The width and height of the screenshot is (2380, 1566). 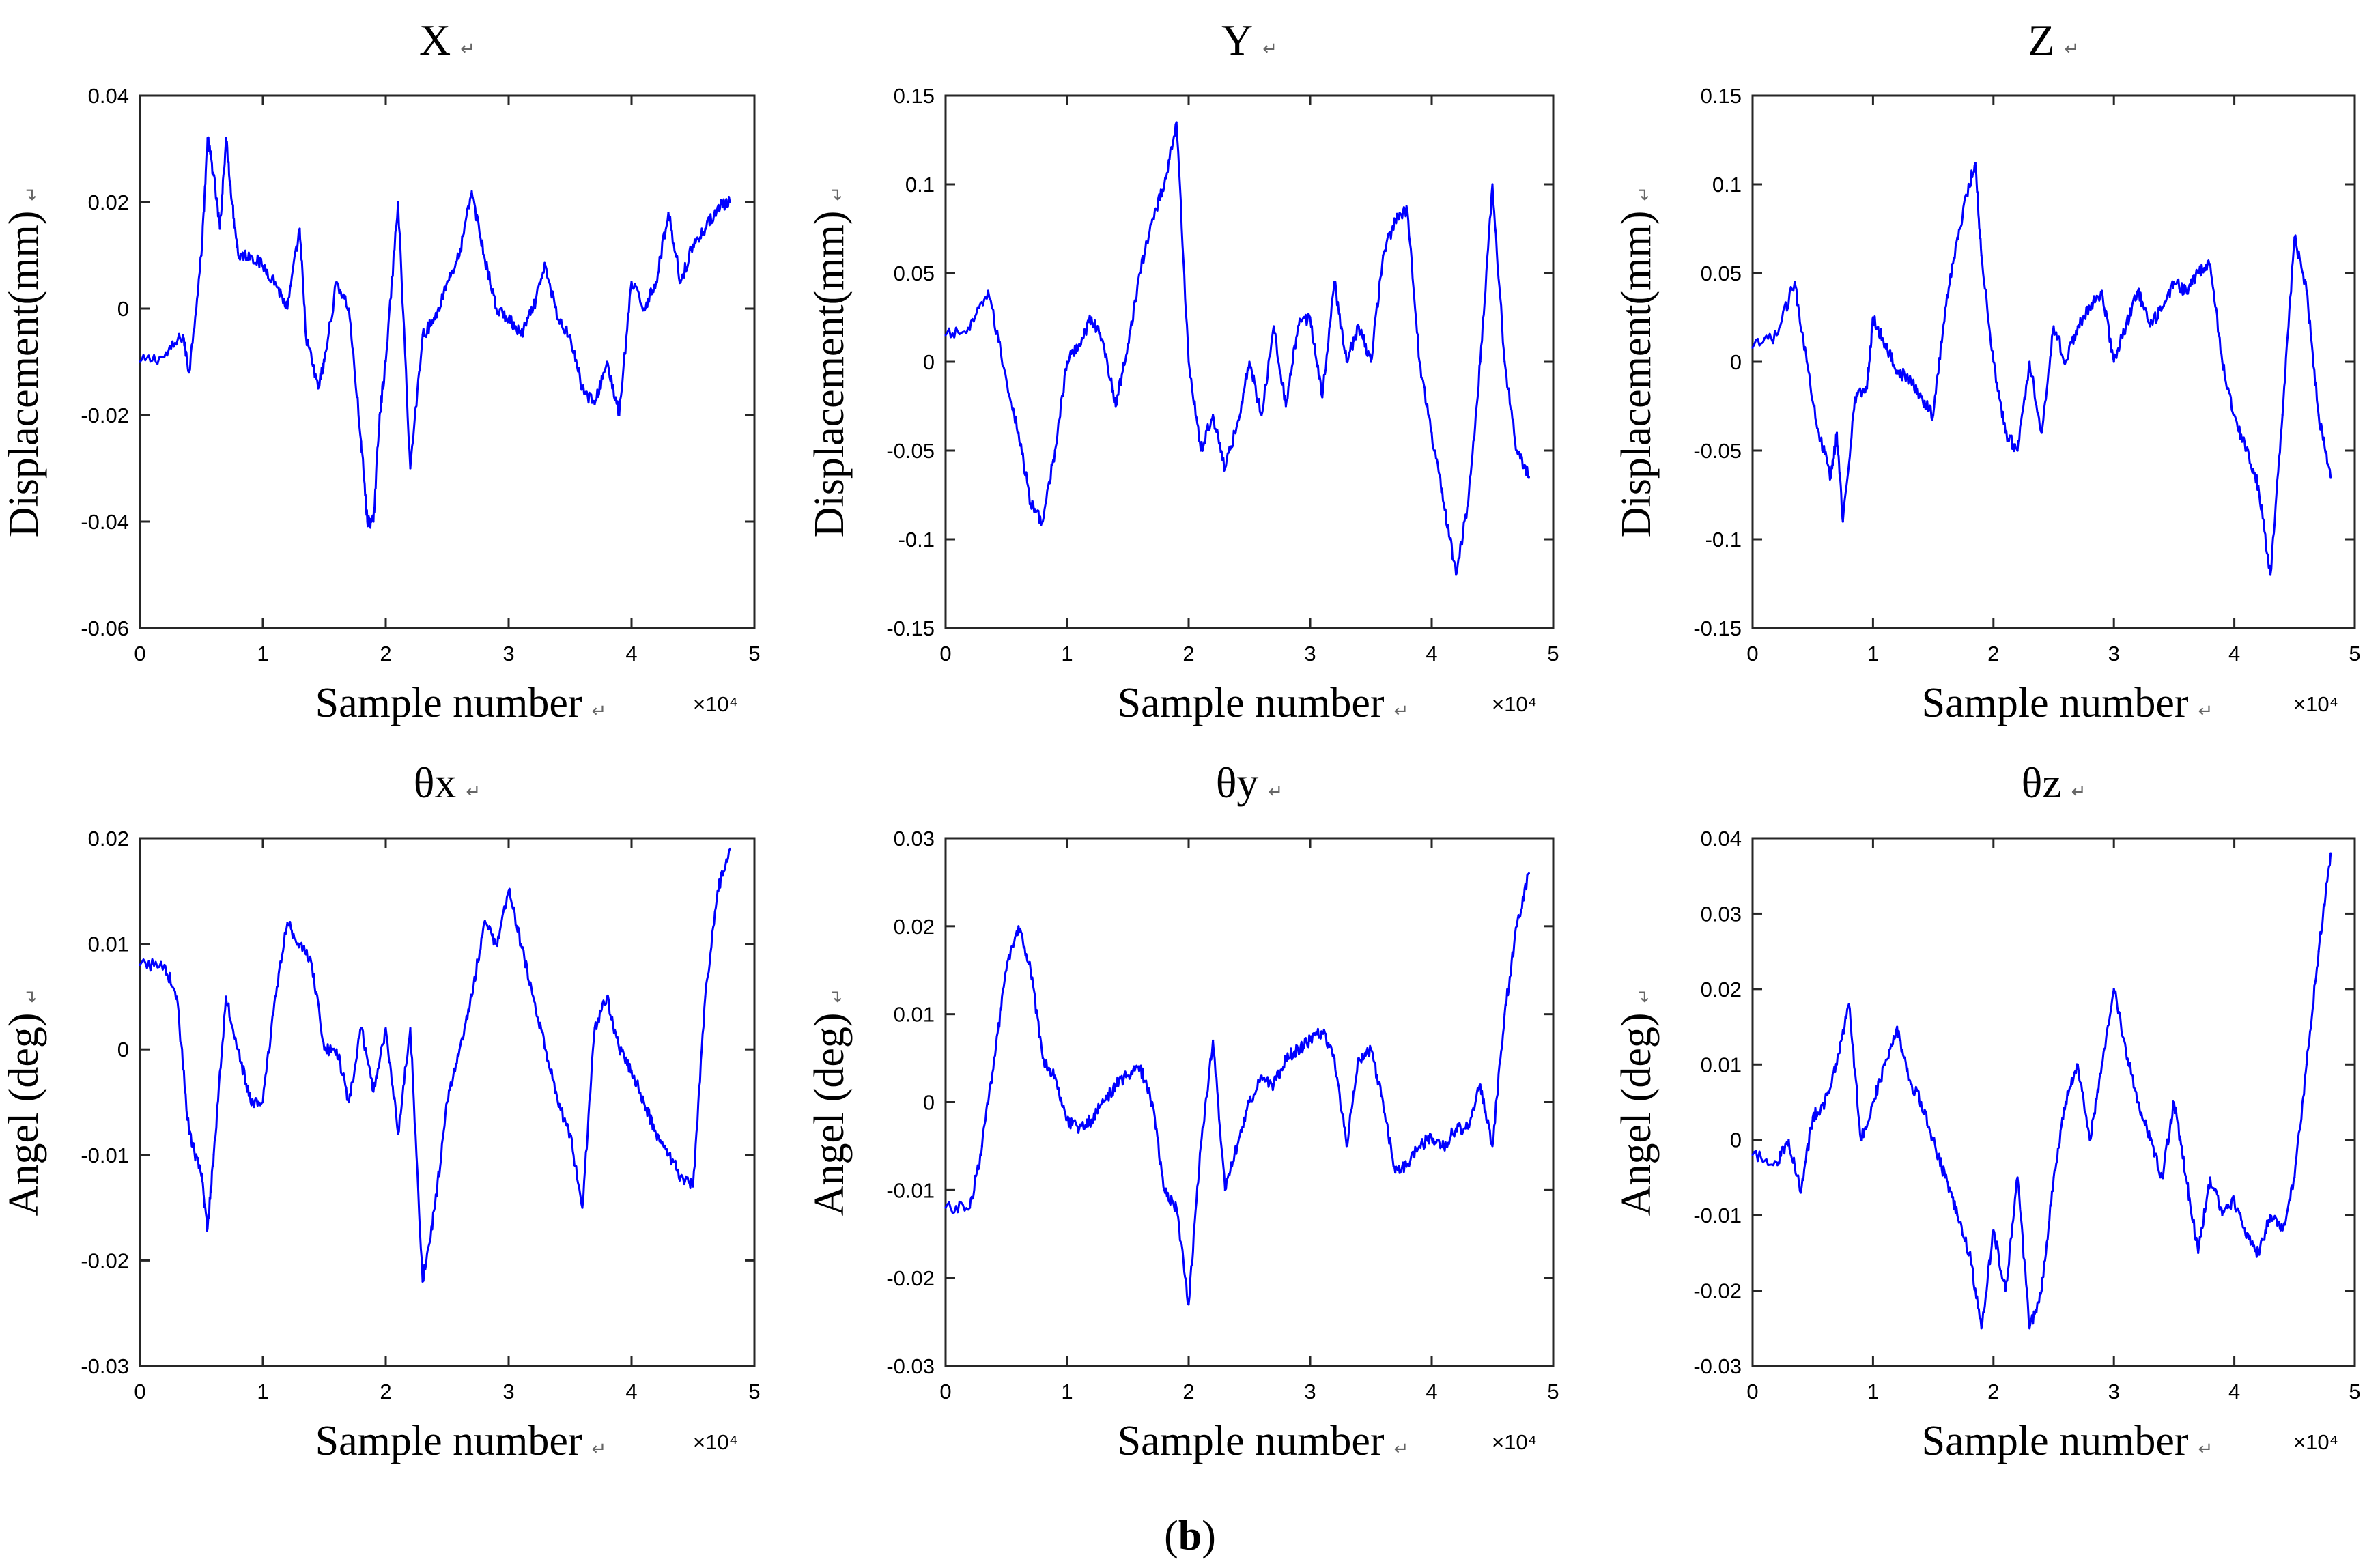 I want to click on y-tick-label: -0.06, so click(x=105, y=628).